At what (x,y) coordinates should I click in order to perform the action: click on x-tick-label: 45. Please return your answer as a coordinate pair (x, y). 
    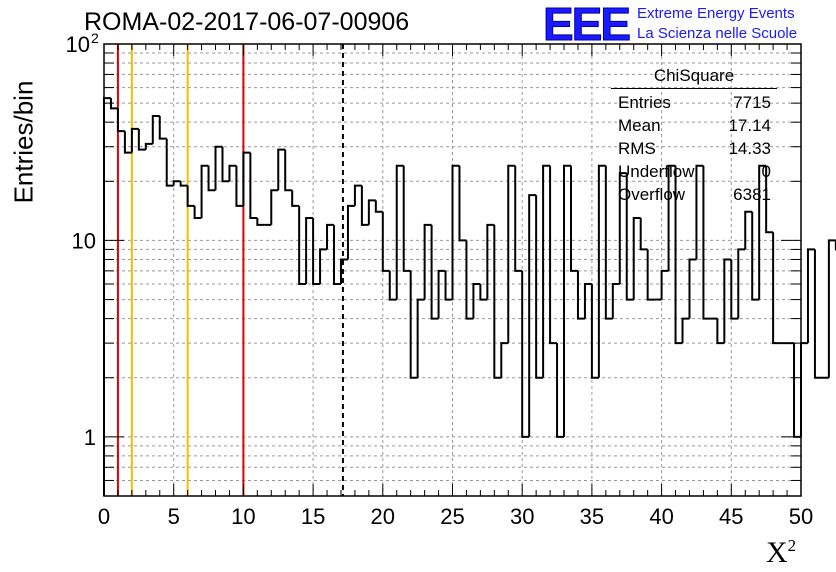
    Looking at the image, I should click on (731, 516).